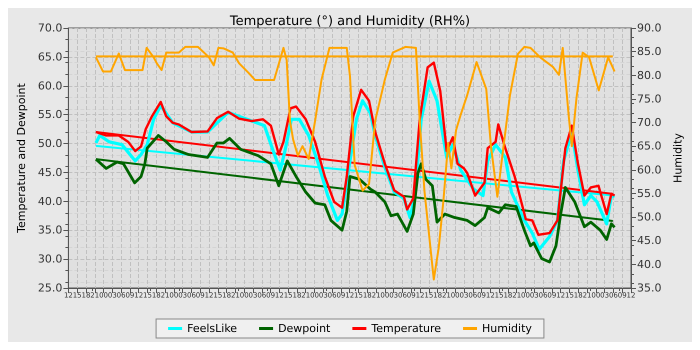 The image size is (700, 350). I want to click on y-tick-label: 35.0, so click(50, 230).